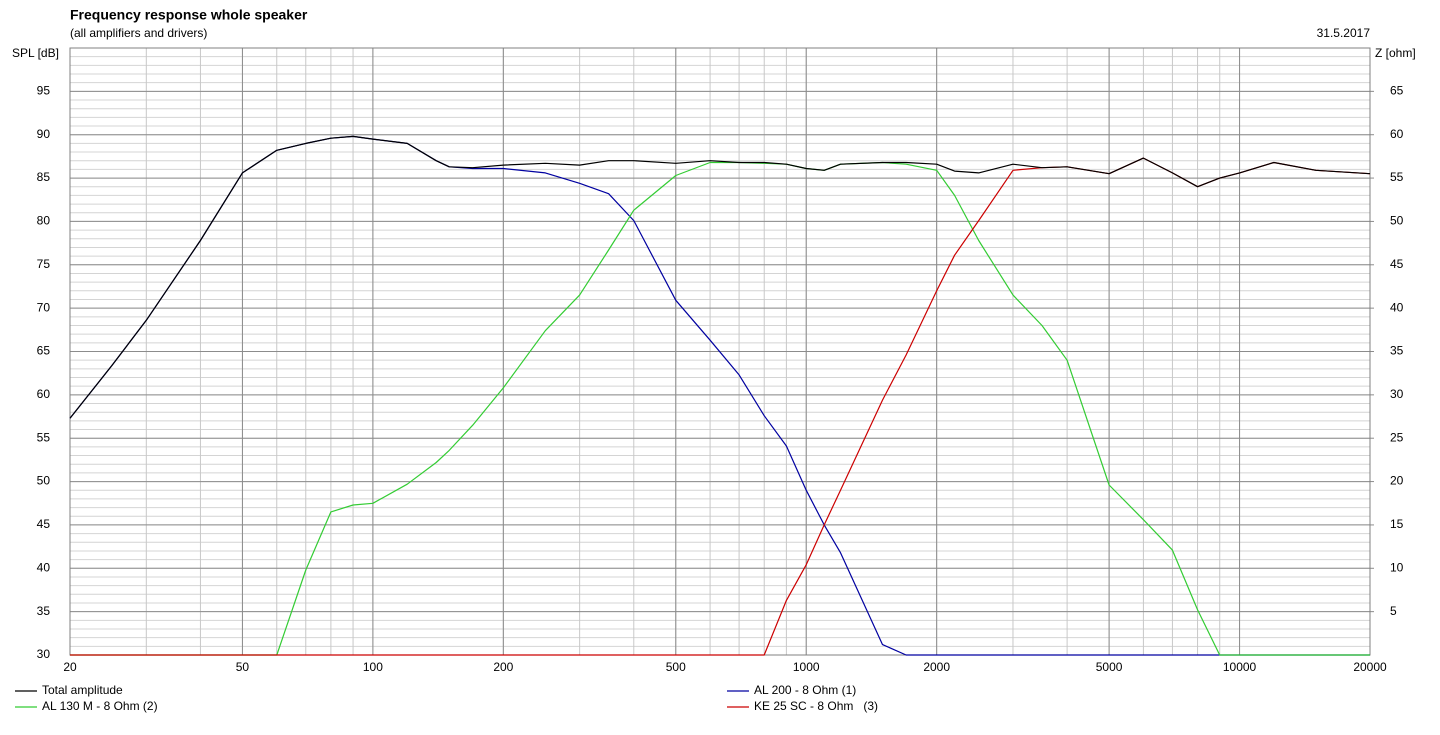 The image size is (1440, 735). What do you see at coordinates (1397, 437) in the screenshot?
I see `y2-tick-label: 25` at bounding box center [1397, 437].